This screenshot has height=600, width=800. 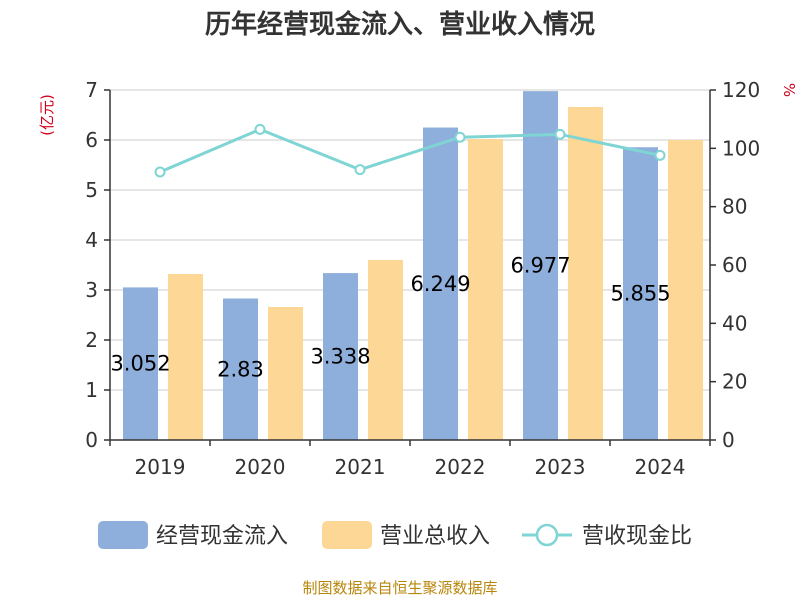 I want to click on data-label-2020: 2.83, so click(x=240, y=369).